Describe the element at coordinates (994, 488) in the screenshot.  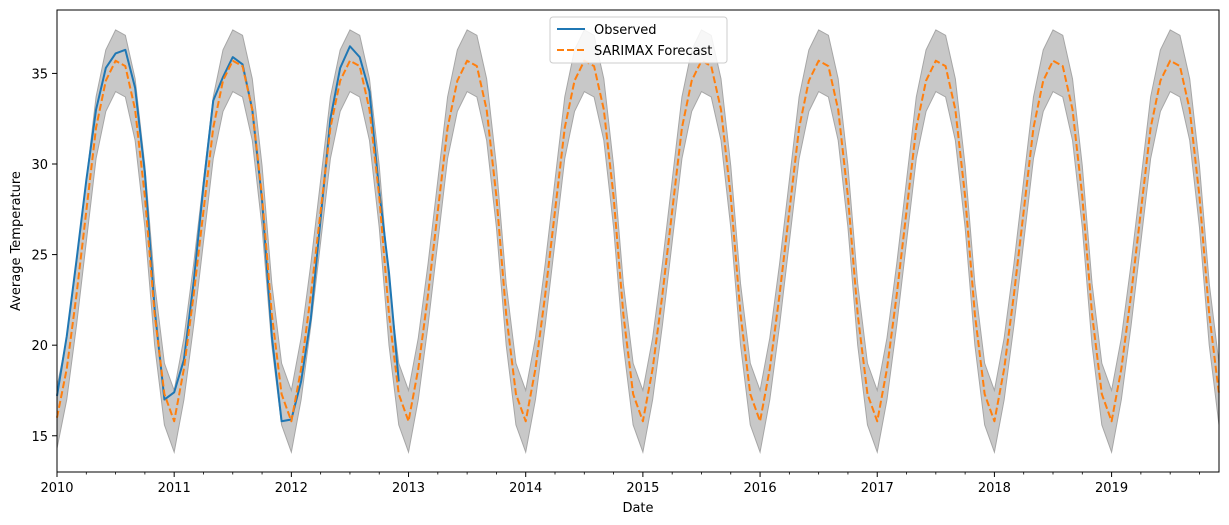
I see `x-tick-label: 2018` at that location.